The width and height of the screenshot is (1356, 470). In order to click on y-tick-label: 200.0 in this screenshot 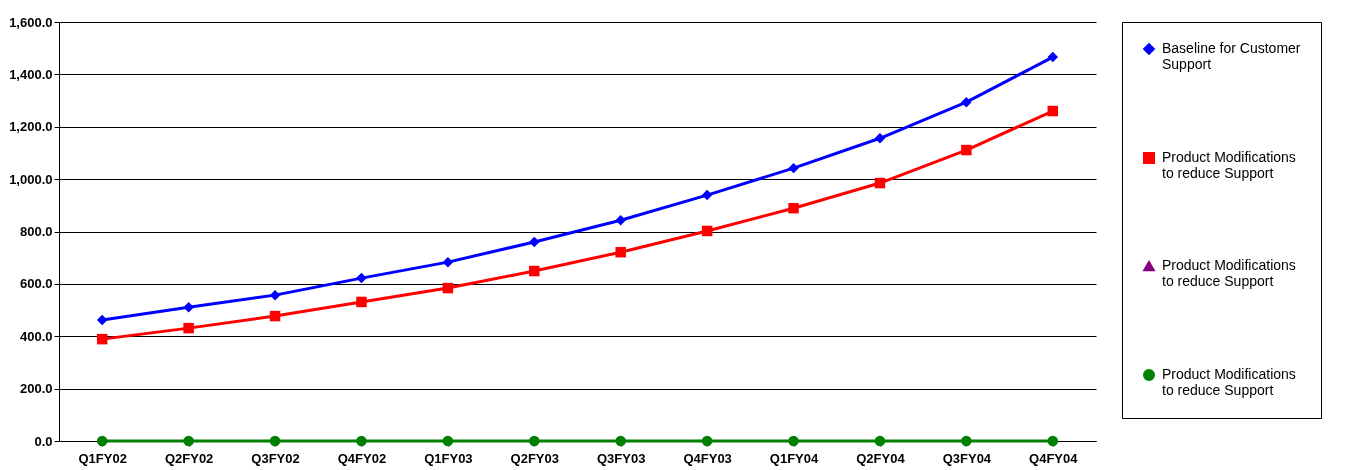, I will do `click(36, 389)`.